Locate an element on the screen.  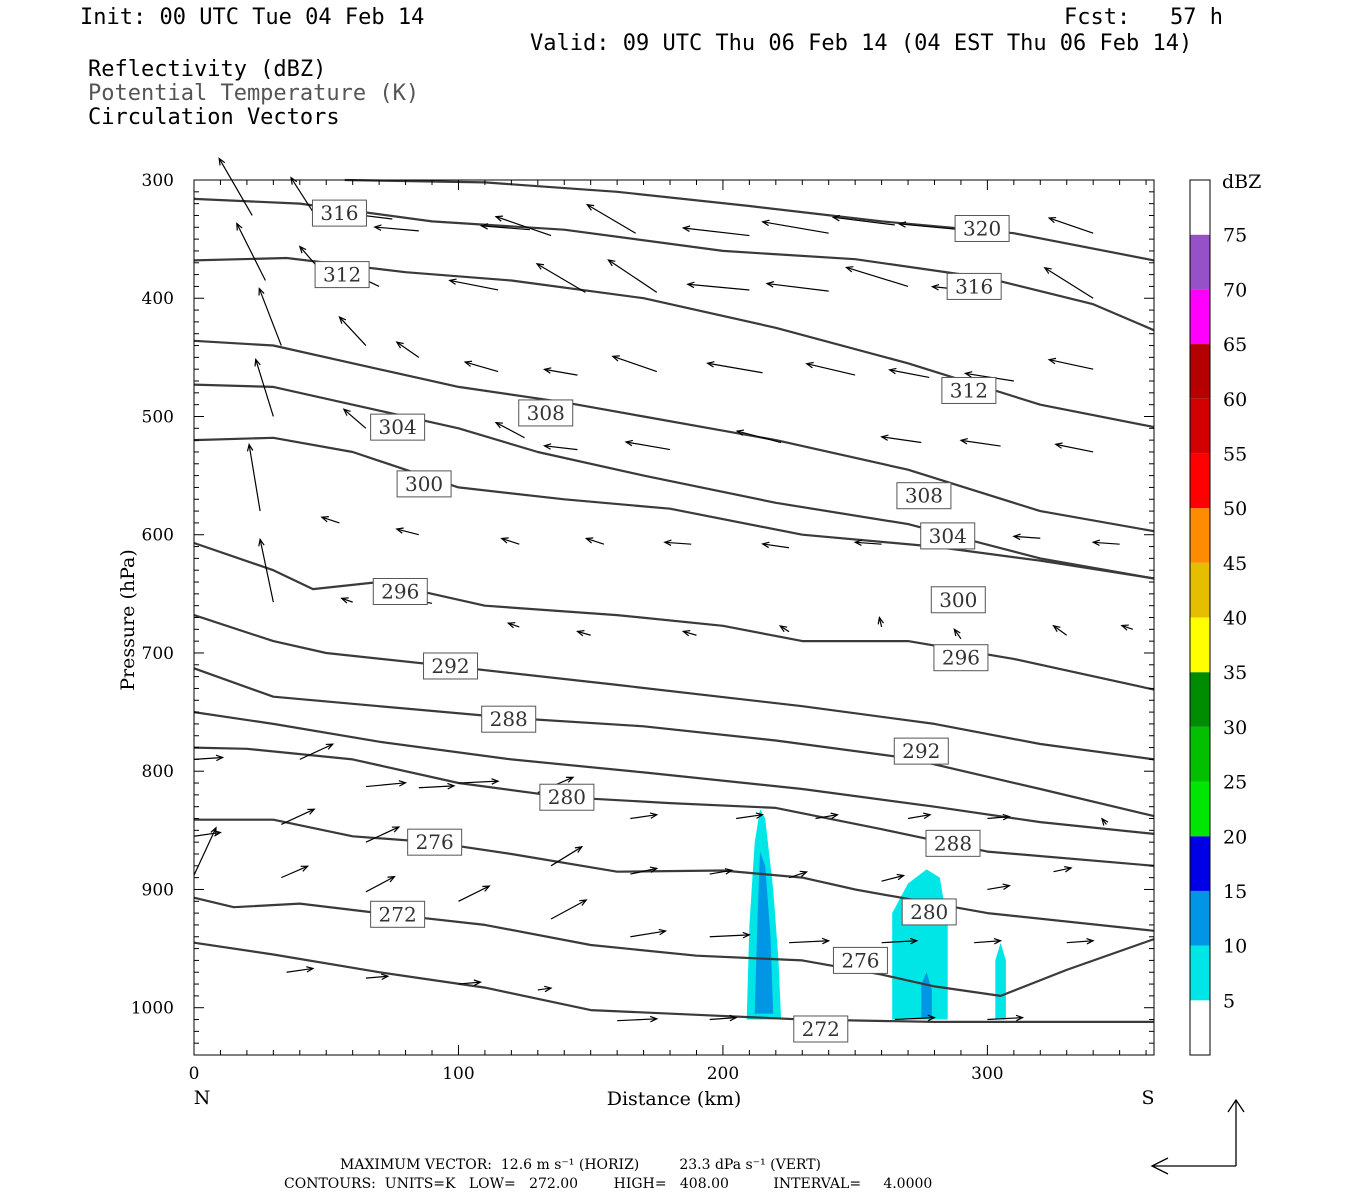
svg-text: 280 is located at coordinates (567, 797).